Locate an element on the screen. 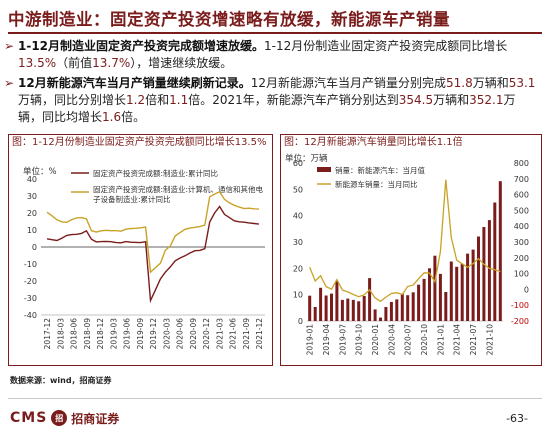  y-left-tick-label: 20 is located at coordinates (298, 268).